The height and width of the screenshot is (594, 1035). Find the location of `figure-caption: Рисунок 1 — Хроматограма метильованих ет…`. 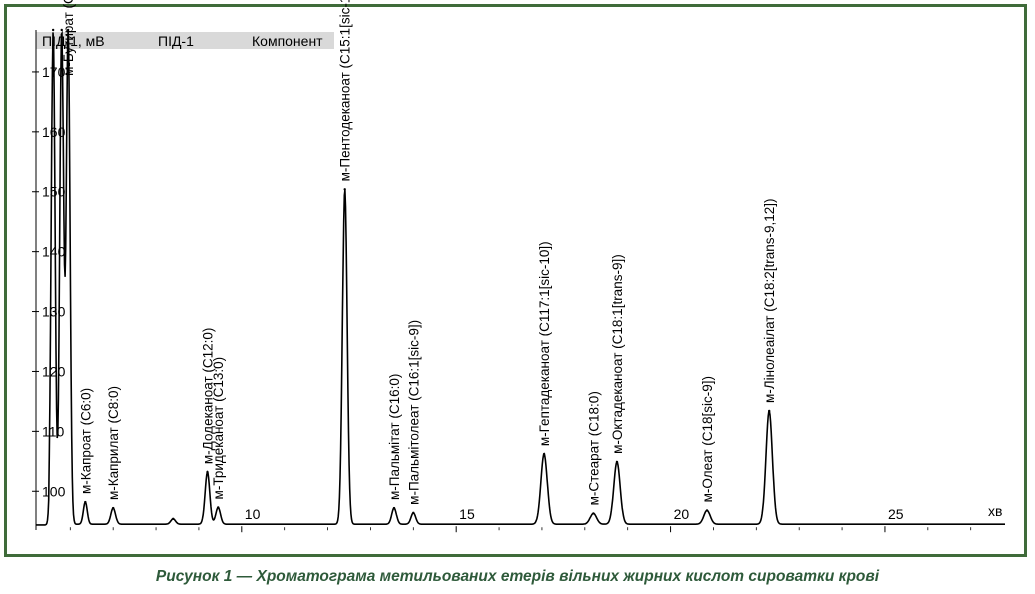

figure-caption: Рисунок 1 — Хроматограма метильованих ет… is located at coordinates (517, 576).